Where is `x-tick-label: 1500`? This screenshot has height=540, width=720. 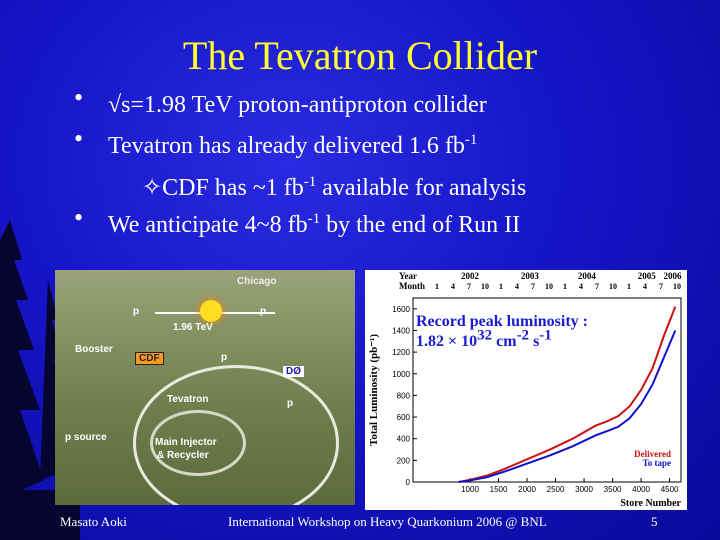
x-tick-label: 1500 is located at coordinates (499, 489).